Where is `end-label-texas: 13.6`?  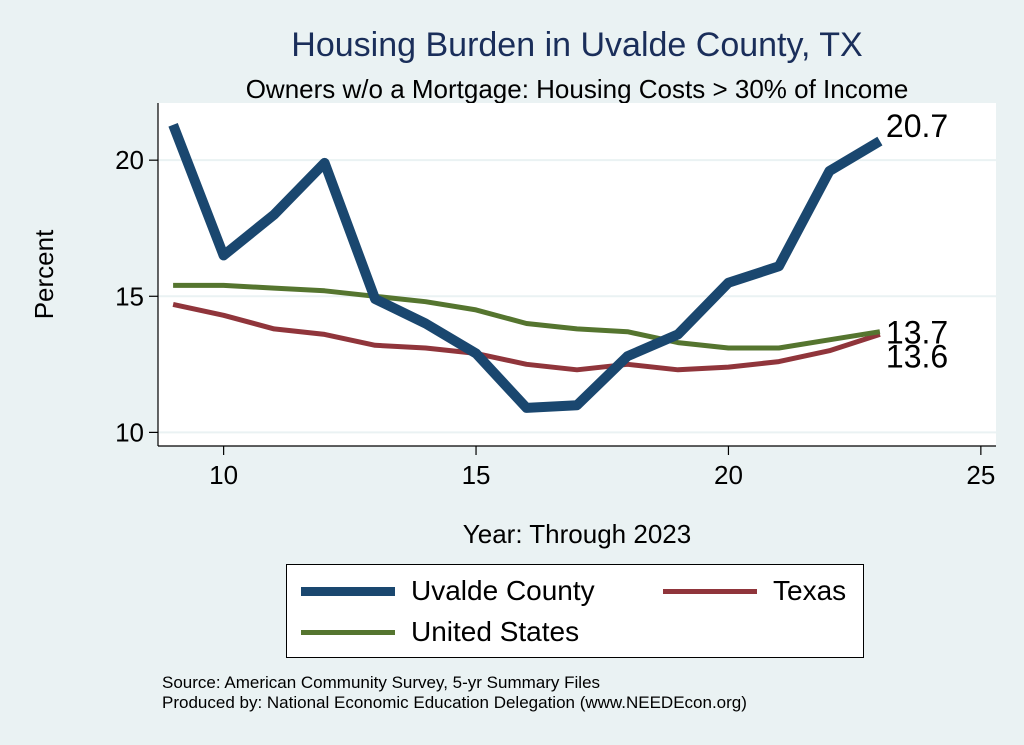 end-label-texas: 13.6 is located at coordinates (917, 356).